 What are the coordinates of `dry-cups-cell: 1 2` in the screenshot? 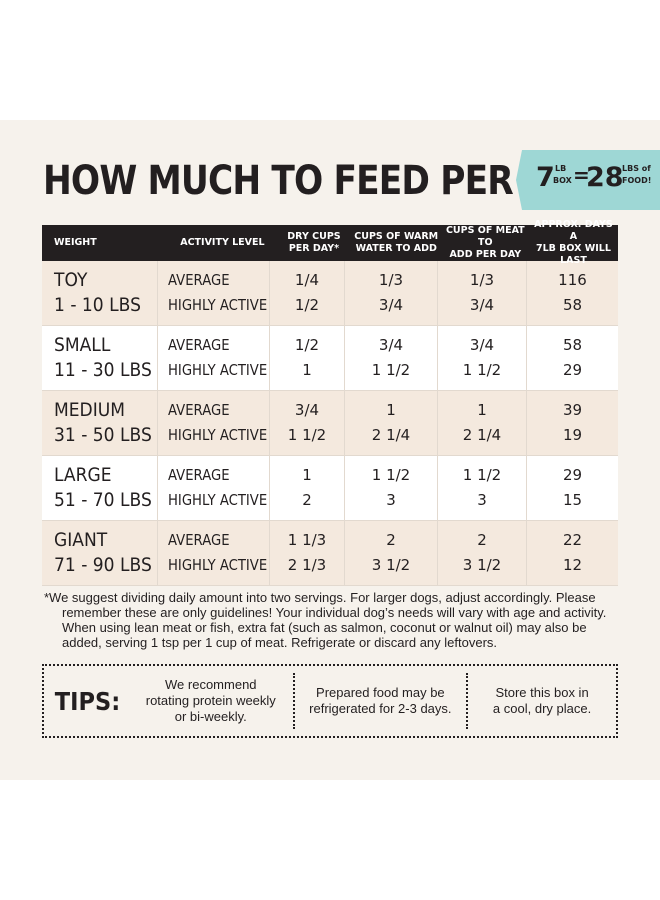 It's located at (307, 488).